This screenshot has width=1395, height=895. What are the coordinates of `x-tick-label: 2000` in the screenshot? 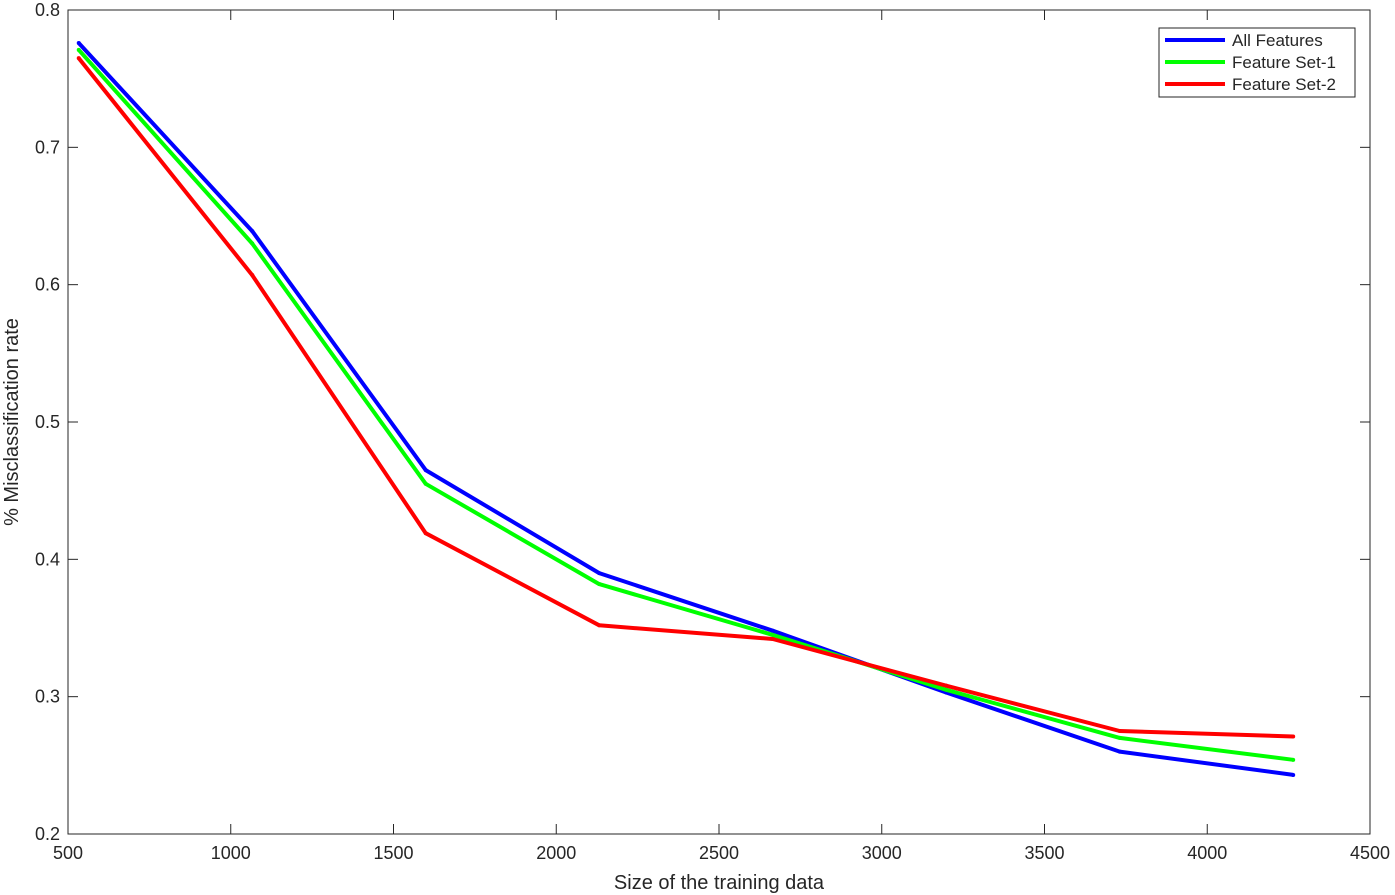 It's located at (556, 853).